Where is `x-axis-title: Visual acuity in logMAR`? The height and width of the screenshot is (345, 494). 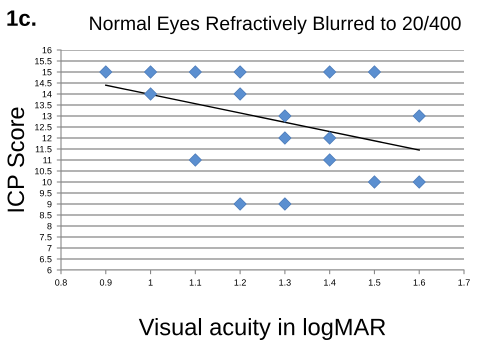 x-axis-title: Visual acuity in logMAR is located at coordinates (262, 329).